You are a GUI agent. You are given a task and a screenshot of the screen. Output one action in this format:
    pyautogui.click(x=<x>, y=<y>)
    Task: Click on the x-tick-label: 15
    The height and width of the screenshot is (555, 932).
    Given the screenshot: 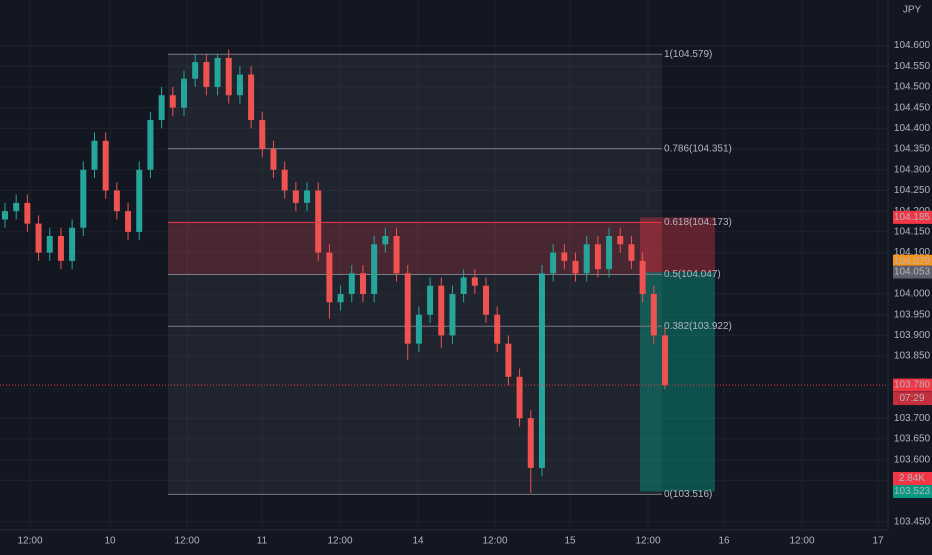 What is the action you would take?
    pyautogui.click(x=570, y=541)
    